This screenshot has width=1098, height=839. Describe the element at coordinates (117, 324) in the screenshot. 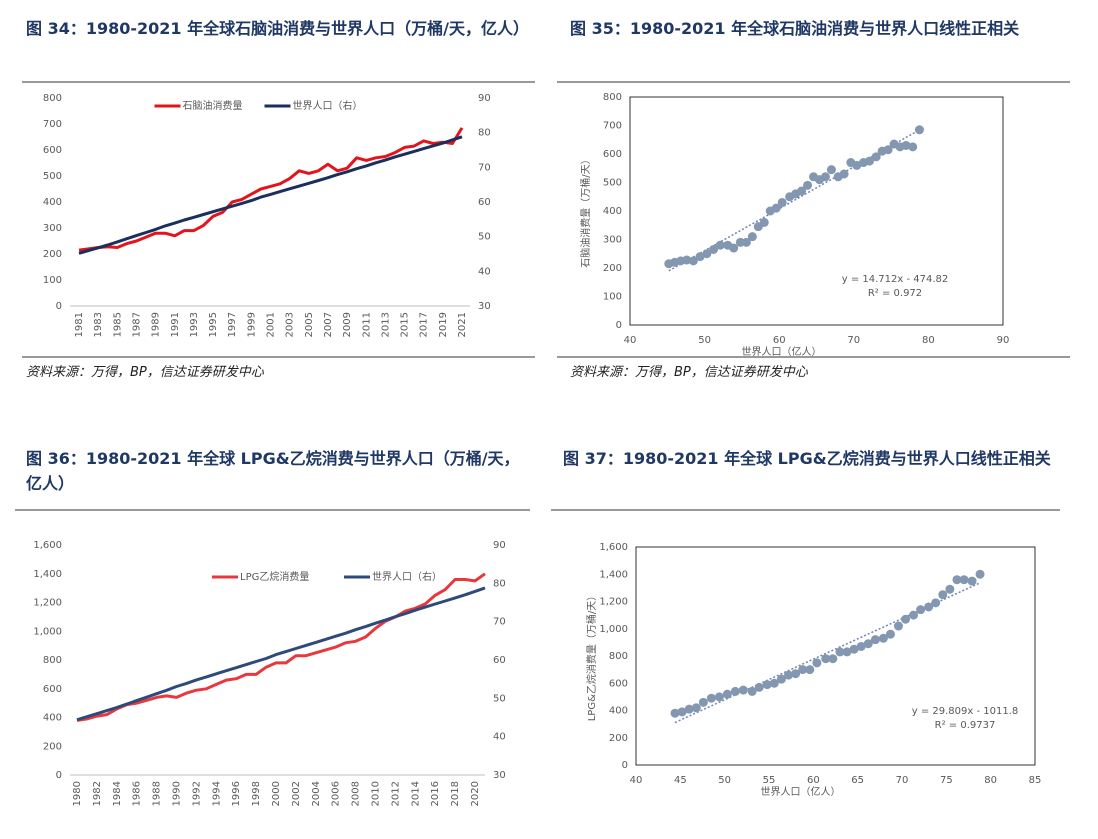

I see `x-tick-label: 1985` at that location.